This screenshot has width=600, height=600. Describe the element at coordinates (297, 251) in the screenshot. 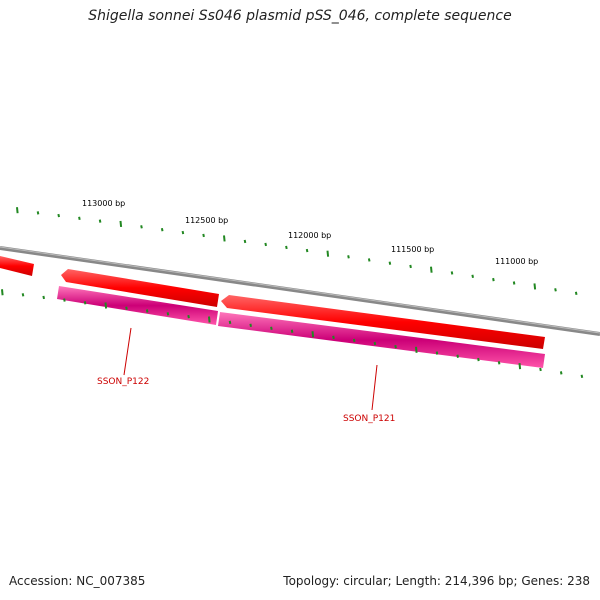

I see `outer-scale-ticks` at that location.